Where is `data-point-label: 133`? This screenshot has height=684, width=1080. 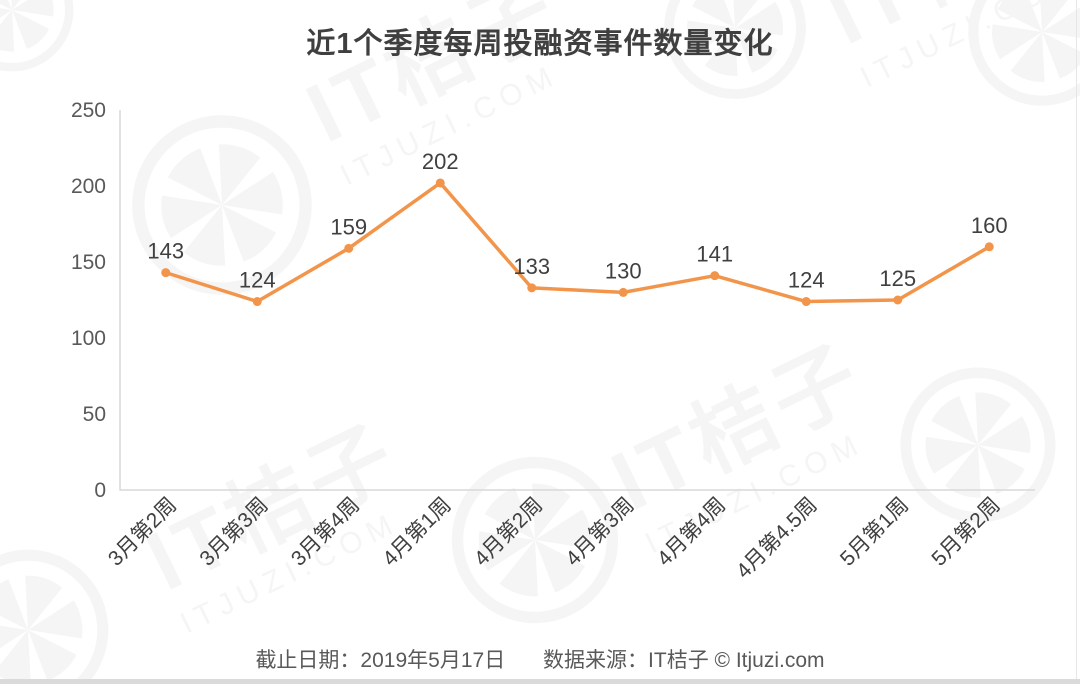
data-point-label: 133 is located at coordinates (531, 266).